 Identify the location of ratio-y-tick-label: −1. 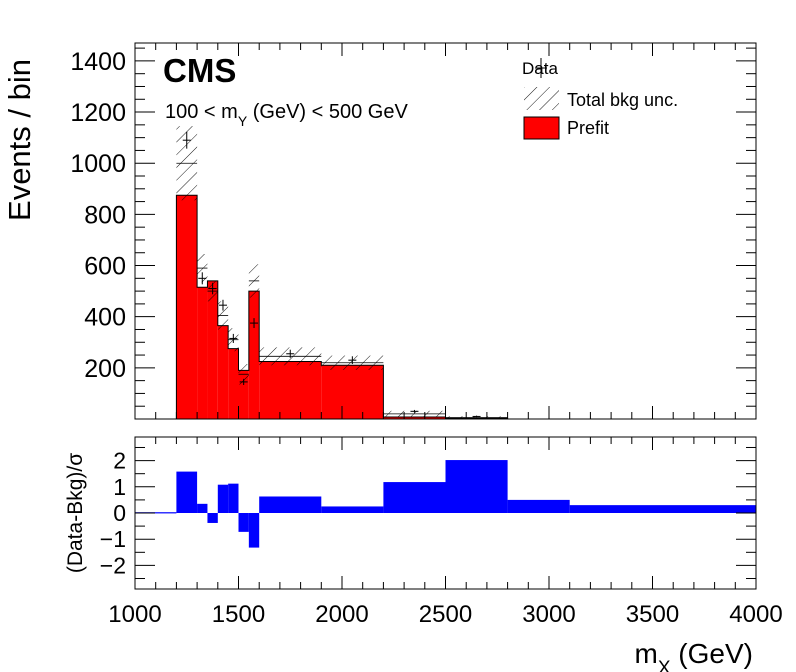
(113, 539).